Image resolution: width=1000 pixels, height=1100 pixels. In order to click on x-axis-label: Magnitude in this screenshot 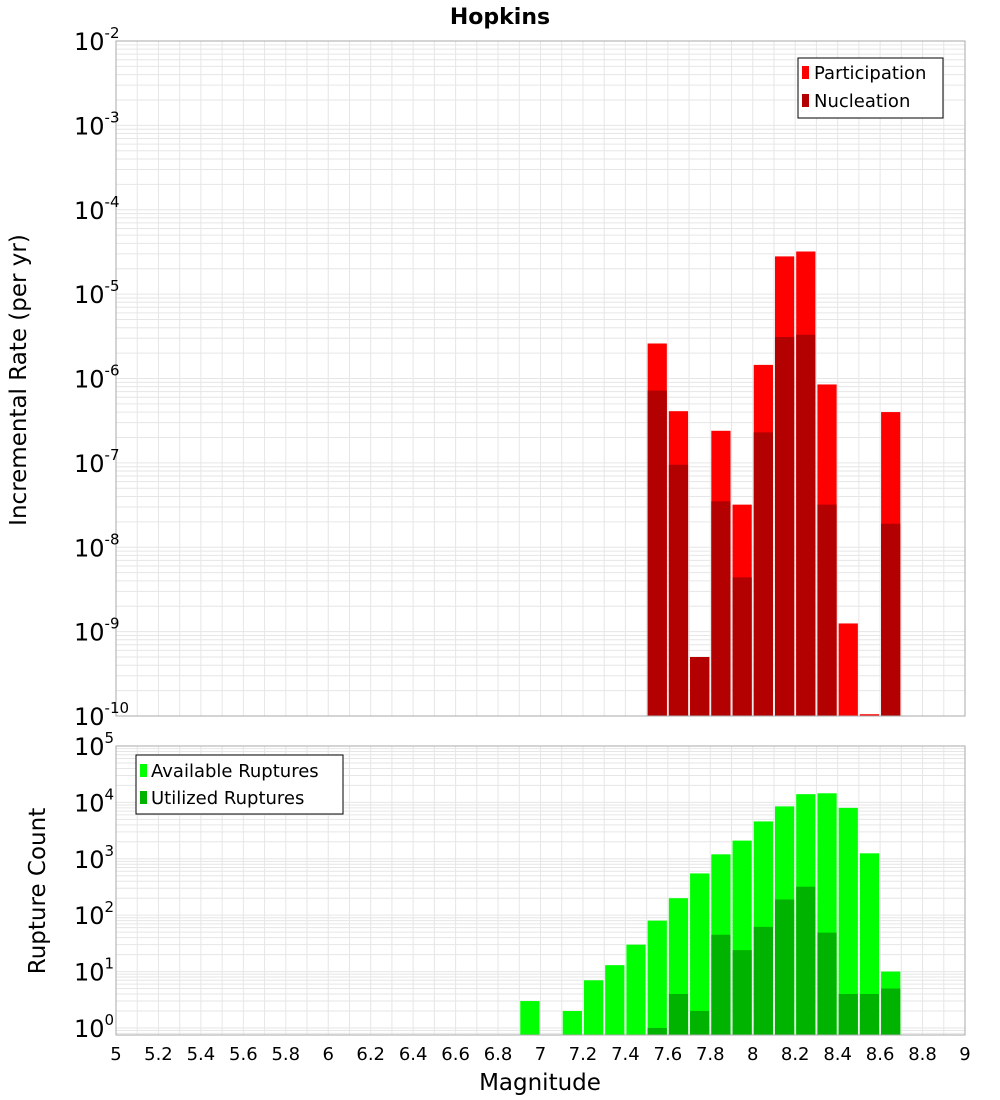, I will do `click(540, 1083)`.